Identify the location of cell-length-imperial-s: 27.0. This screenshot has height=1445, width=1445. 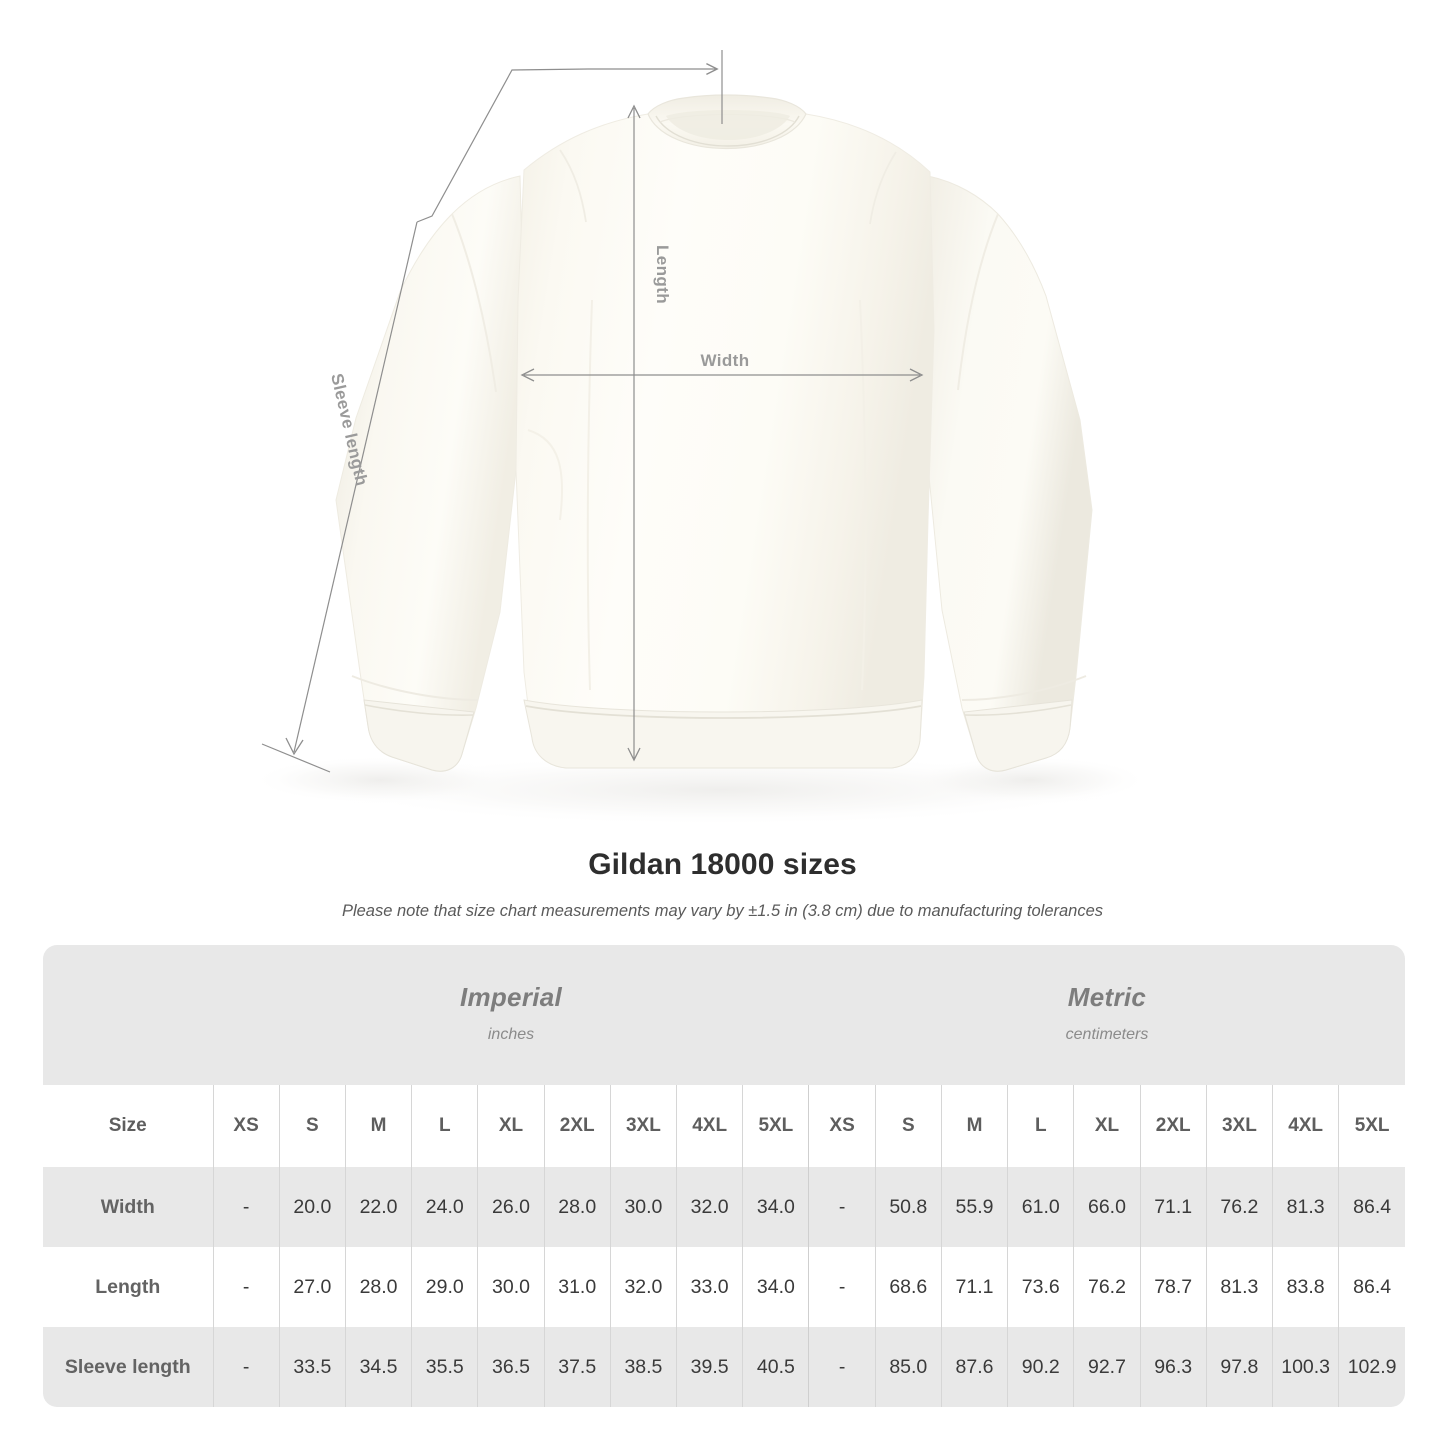
(312, 1287).